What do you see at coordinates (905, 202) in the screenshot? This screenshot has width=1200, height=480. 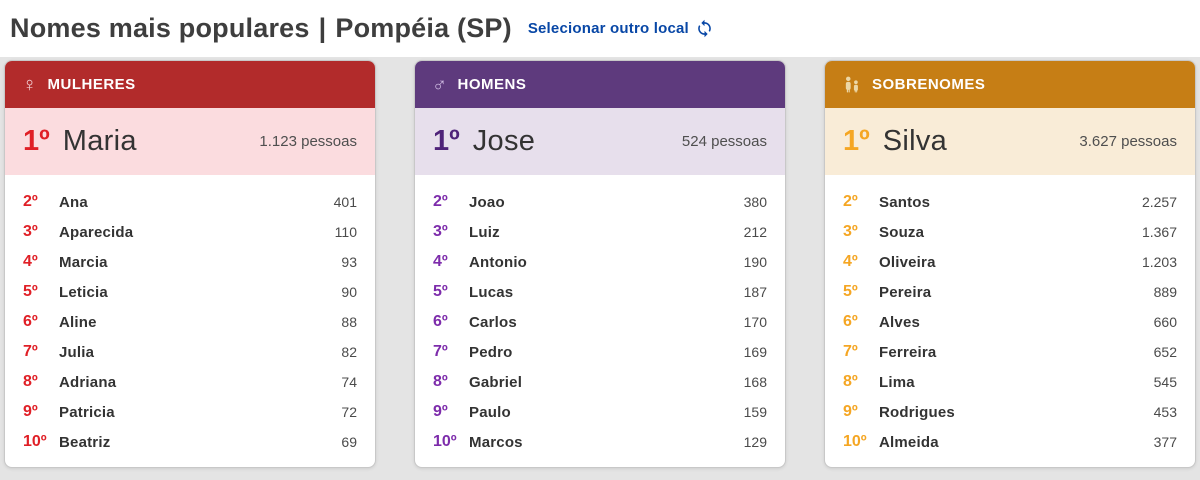 I see `name-label: Santos` at bounding box center [905, 202].